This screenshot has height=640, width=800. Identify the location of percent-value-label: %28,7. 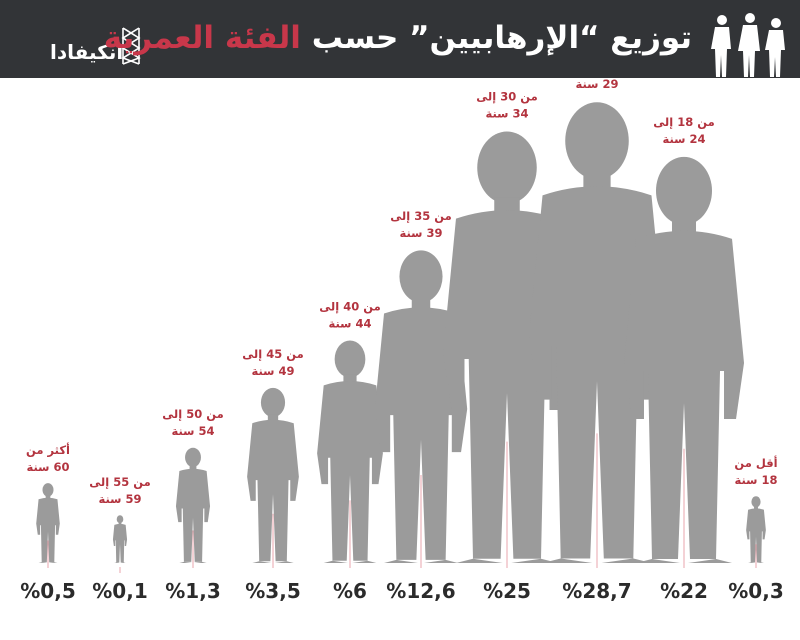
(596, 591).